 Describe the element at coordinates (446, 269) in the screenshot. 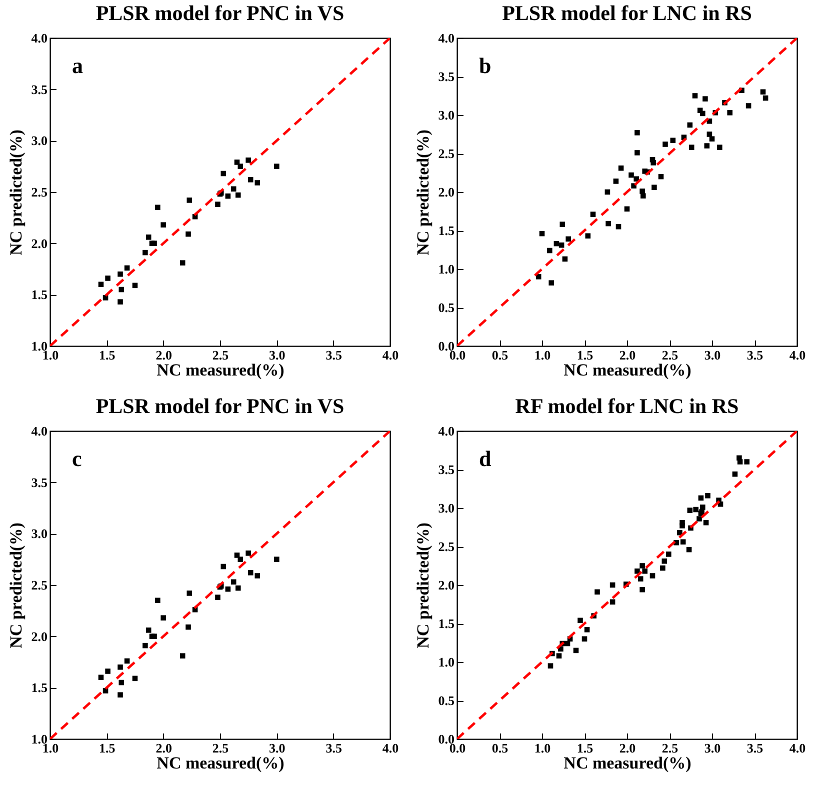

I see `y-tick-label: 1.0` at that location.